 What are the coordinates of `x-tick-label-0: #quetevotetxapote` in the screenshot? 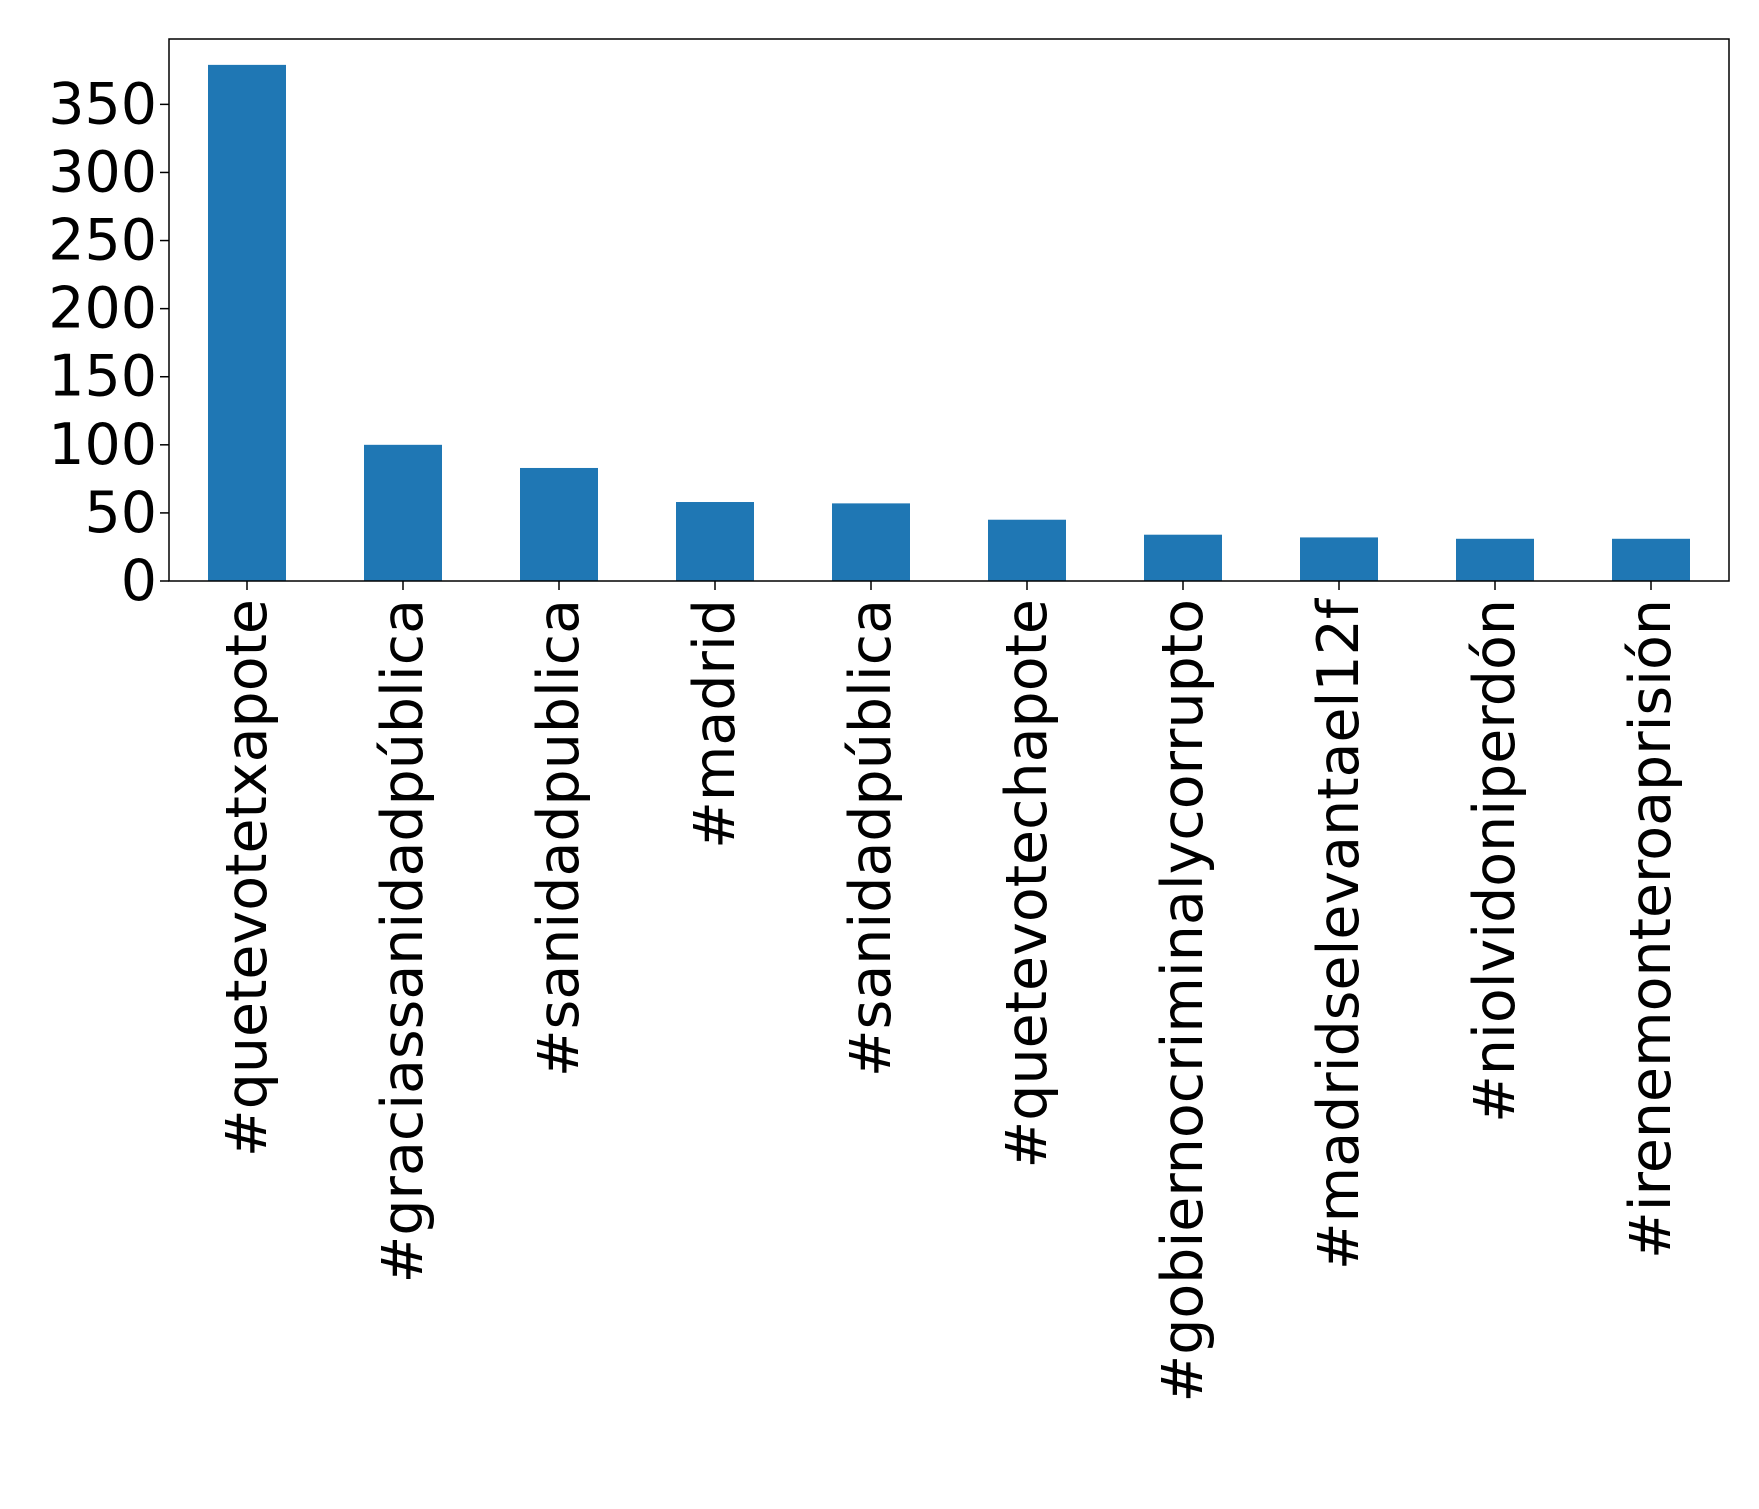 It's located at (247, 878).